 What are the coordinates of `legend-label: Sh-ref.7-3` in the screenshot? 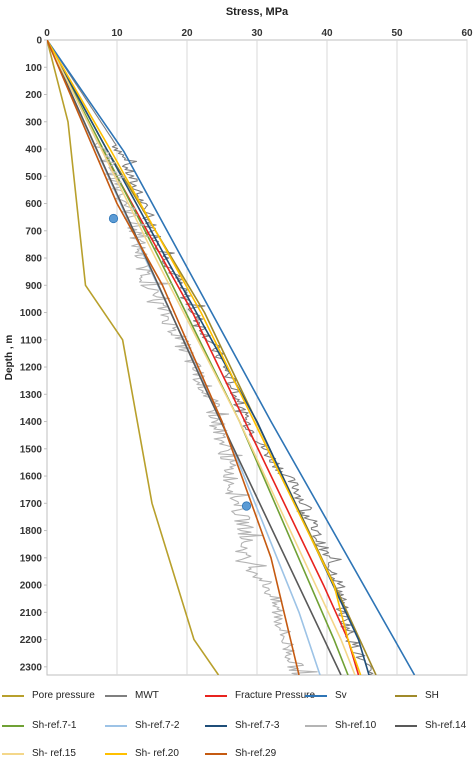 It's located at (257, 725).